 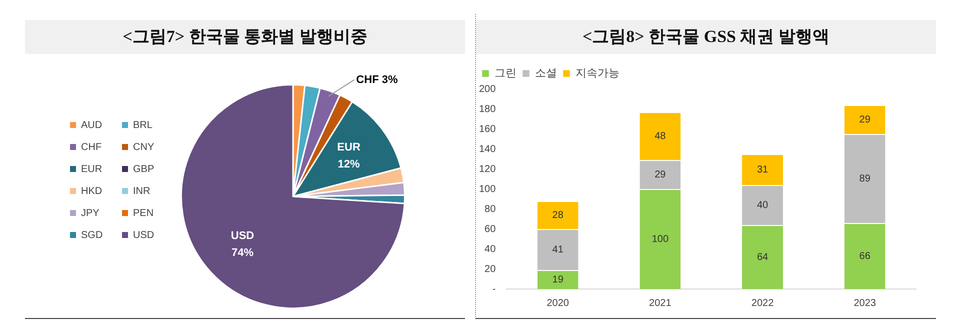 What do you see at coordinates (92, 191) in the screenshot?
I see `legend-label: HKD` at bounding box center [92, 191].